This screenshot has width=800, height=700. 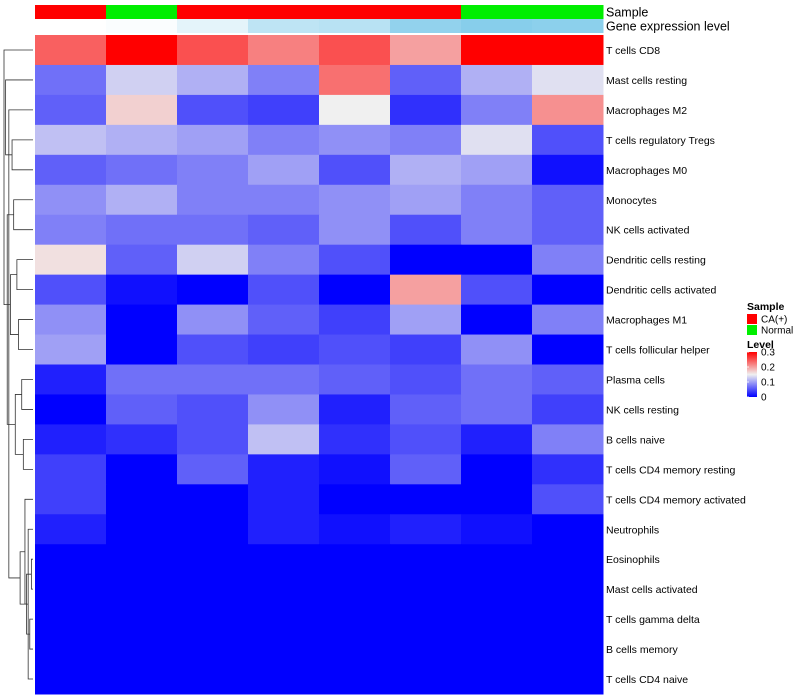 I want to click on legend-level-title: Level, so click(x=760, y=345).